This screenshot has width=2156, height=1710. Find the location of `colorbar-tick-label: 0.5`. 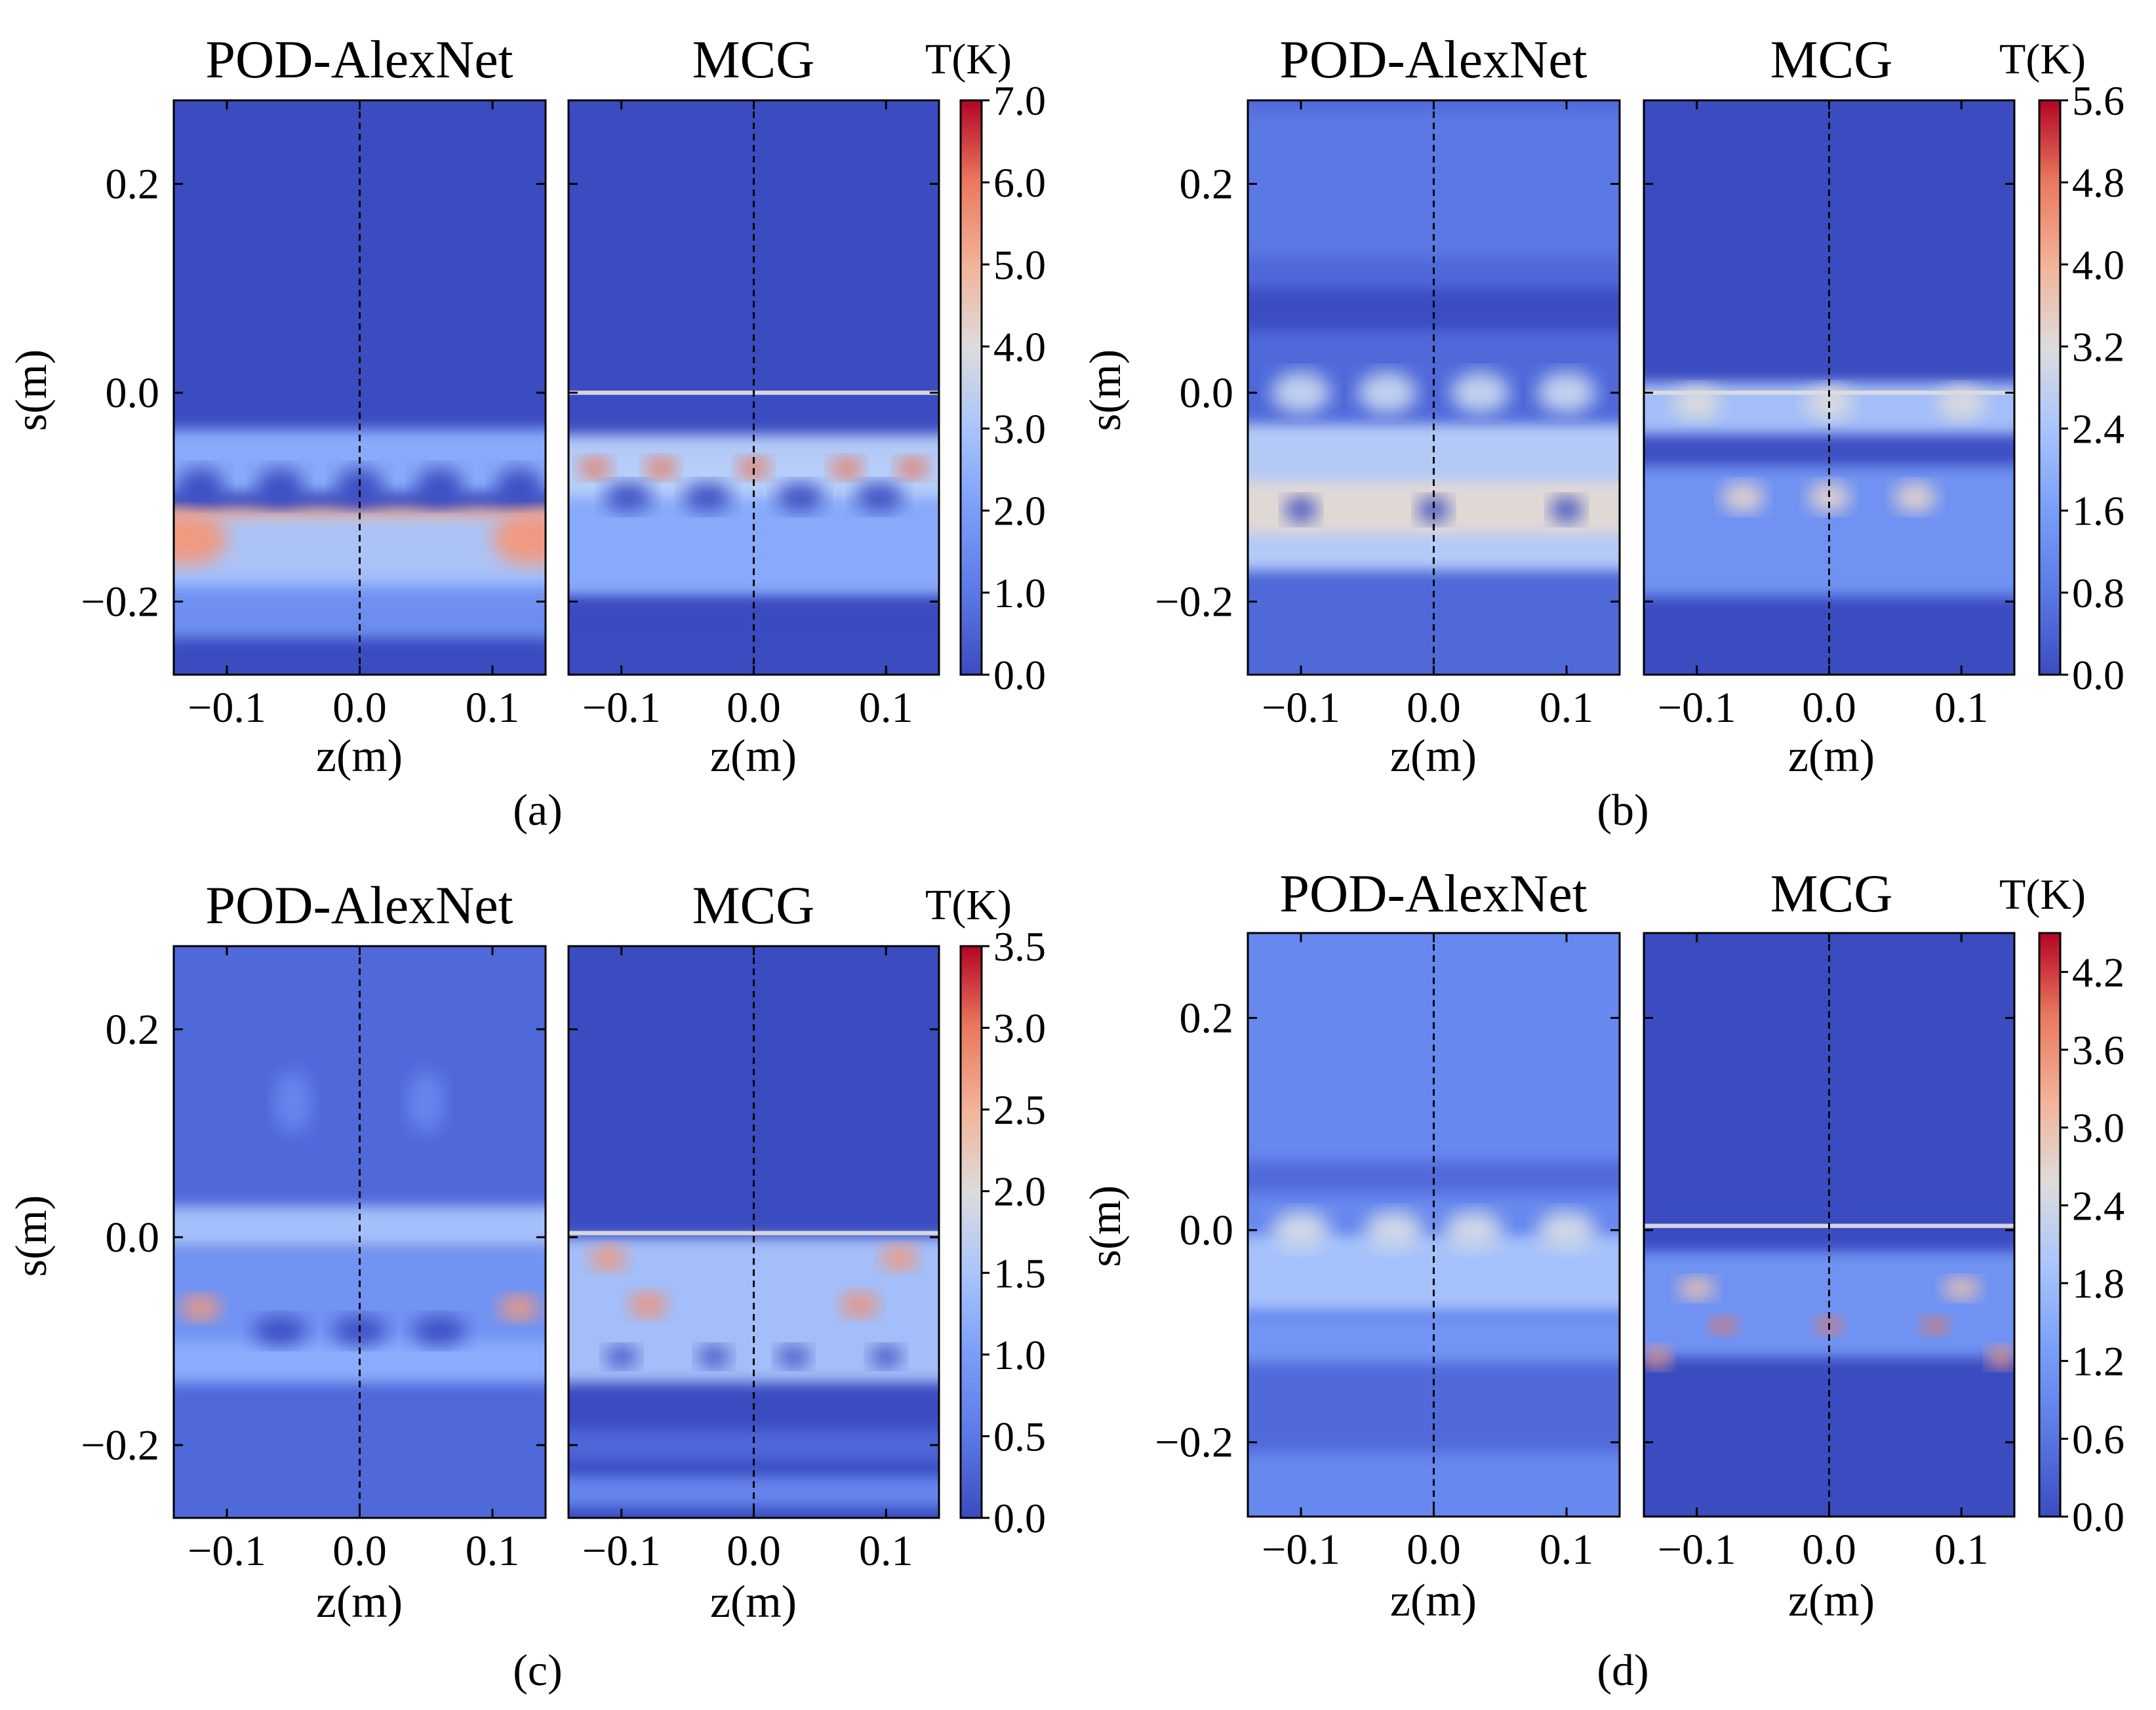

colorbar-tick-label: 0.5 is located at coordinates (1019, 1437).